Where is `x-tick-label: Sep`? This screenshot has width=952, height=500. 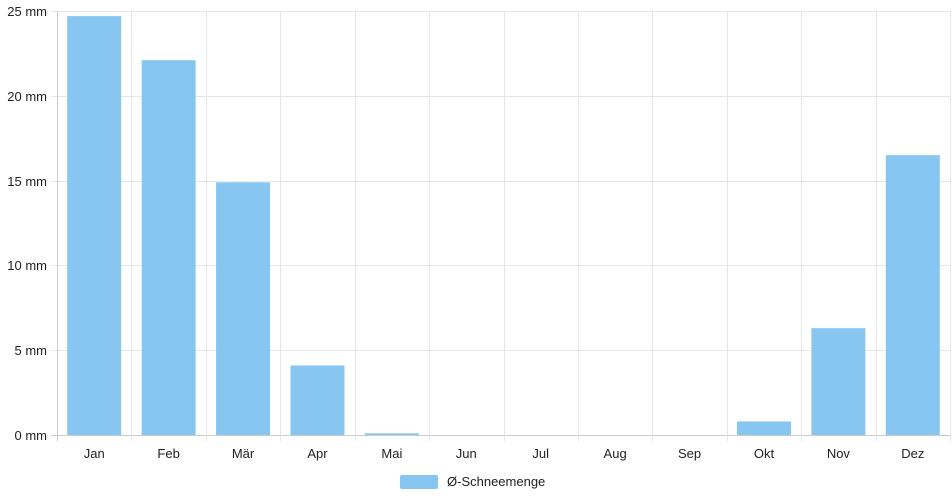 x-tick-label: Sep is located at coordinates (689, 453).